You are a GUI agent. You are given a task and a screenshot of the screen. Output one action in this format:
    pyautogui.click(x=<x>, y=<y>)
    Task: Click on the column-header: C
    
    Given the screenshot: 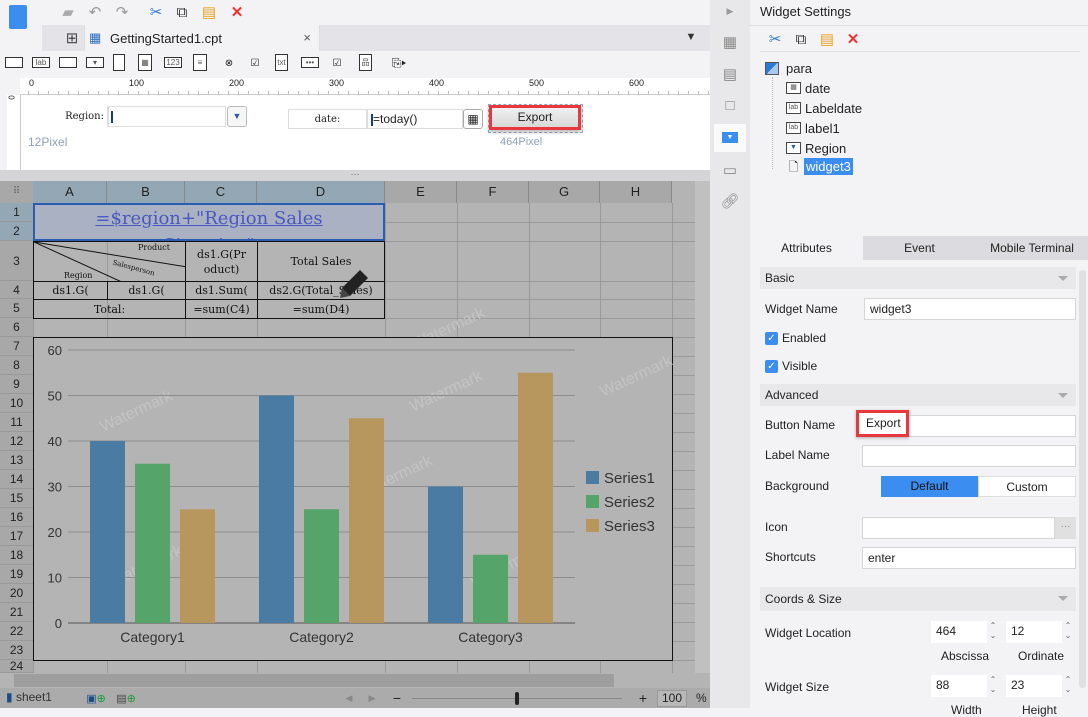 What is the action you would take?
    pyautogui.click(x=221, y=192)
    